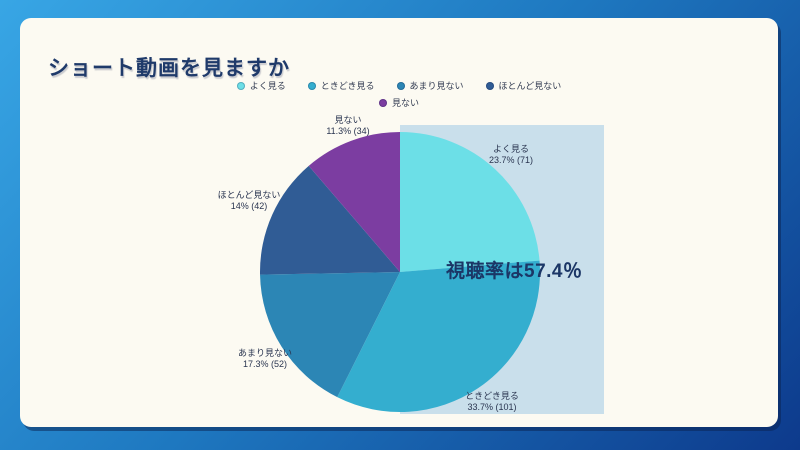 Image resolution: width=800 pixels, height=450 pixels. Describe the element at coordinates (169, 69) in the screenshot. I see `page-title: ショート動画を見ますか` at that location.